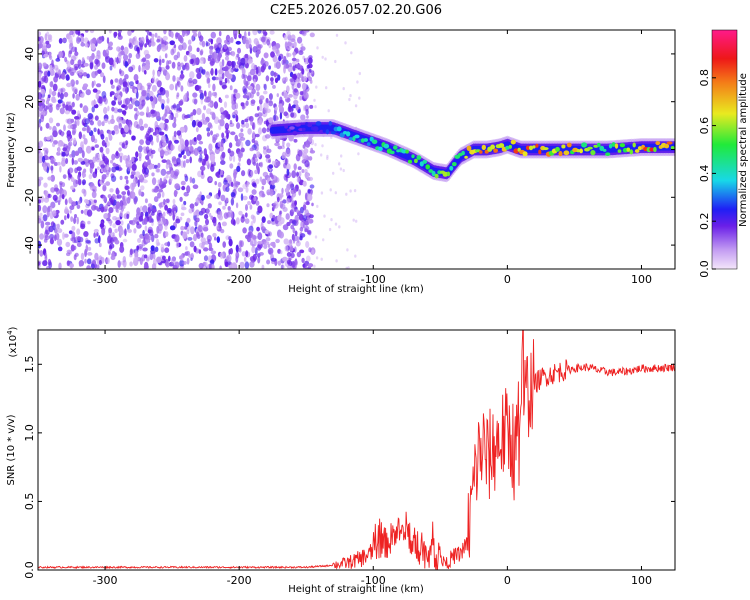  What do you see at coordinates (29, 245) in the screenshot?
I see `y-tick-label: -40` at bounding box center [29, 245].